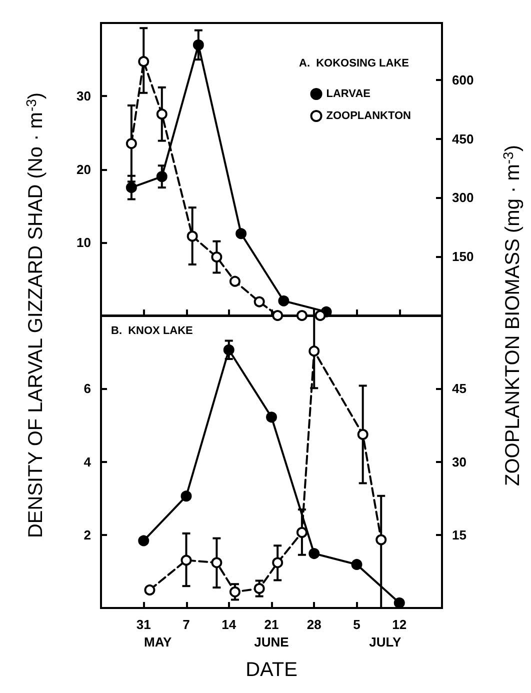  I want to click on y-tick-label: 6, so click(87, 388).